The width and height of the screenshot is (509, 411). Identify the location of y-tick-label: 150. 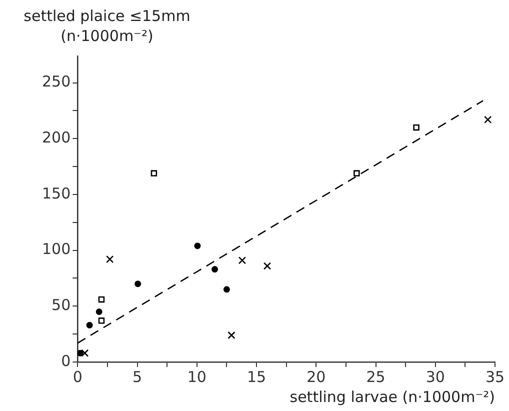
(56, 193).